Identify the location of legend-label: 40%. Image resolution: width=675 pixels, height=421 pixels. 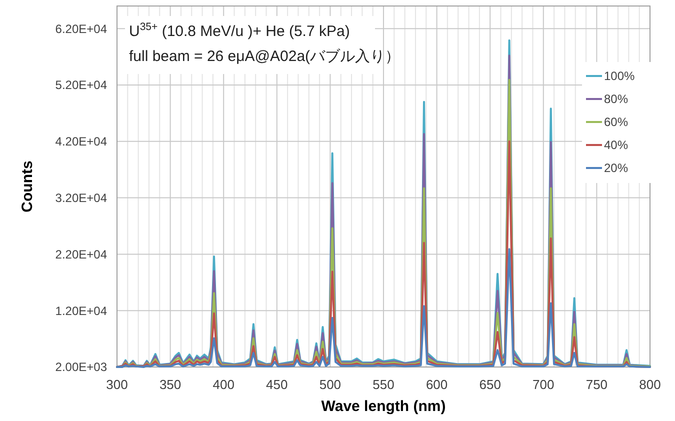
(616, 145).